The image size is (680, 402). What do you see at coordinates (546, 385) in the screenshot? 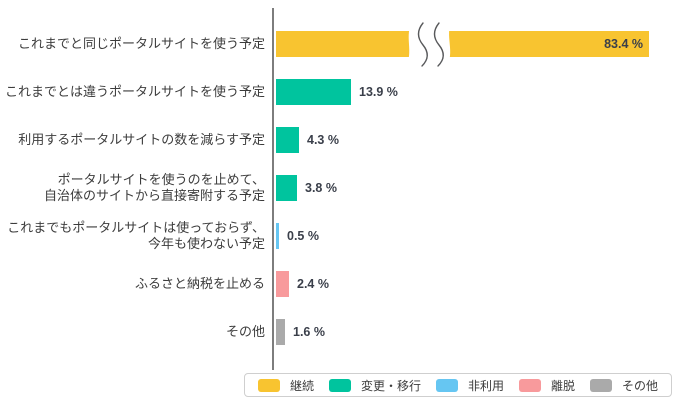
I see `legend-item: 離脱` at bounding box center [546, 385].